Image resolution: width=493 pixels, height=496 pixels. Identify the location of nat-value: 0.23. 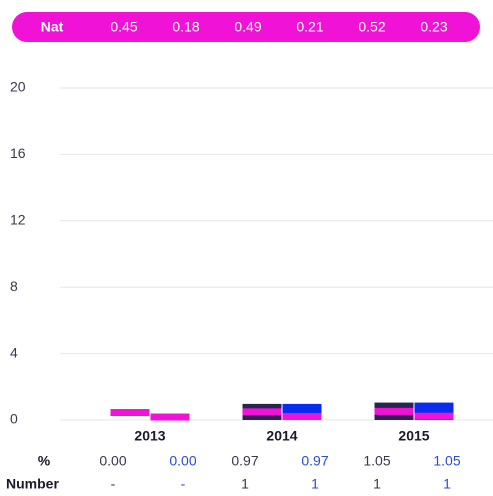
(433, 27).